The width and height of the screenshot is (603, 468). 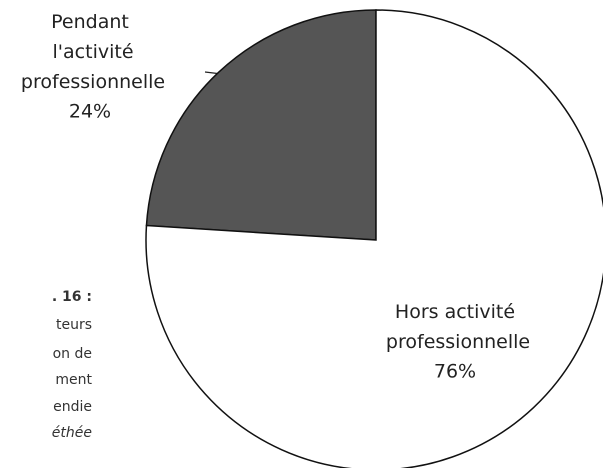 What do you see at coordinates (72, 297) in the screenshot?
I see `caption-fragment: . 16 :` at bounding box center [72, 297].